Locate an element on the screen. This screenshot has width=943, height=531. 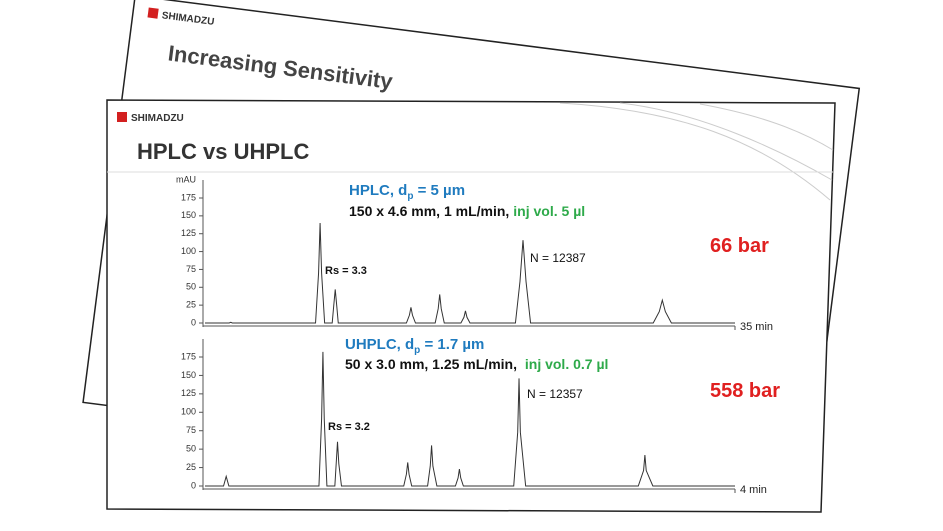
injection: inj vol. 5 µl is located at coordinates (549, 211).